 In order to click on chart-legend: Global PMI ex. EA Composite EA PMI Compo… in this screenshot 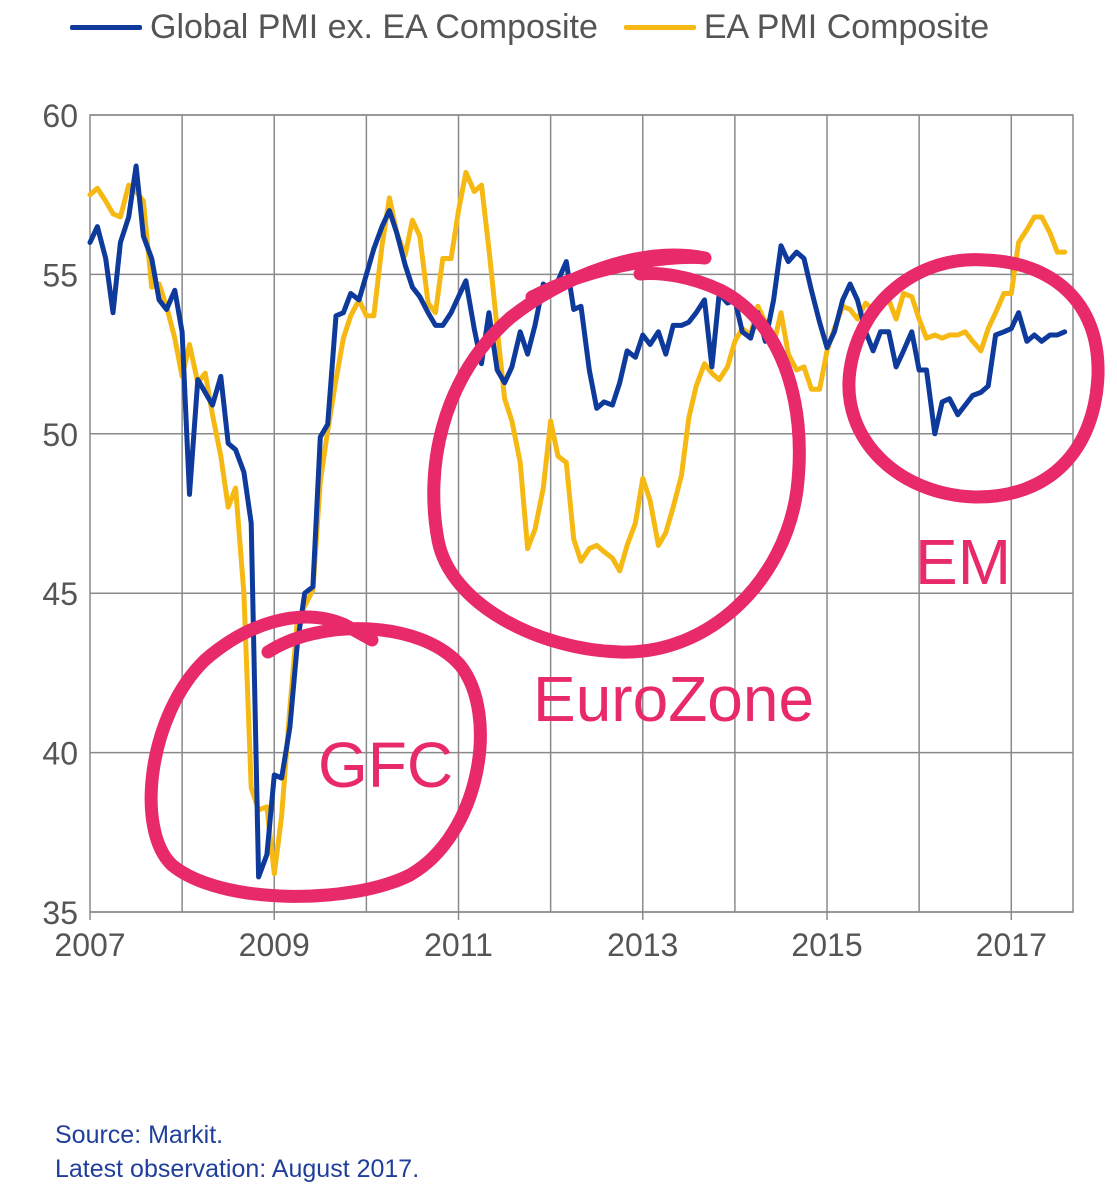, I will do `click(529, 27)`.